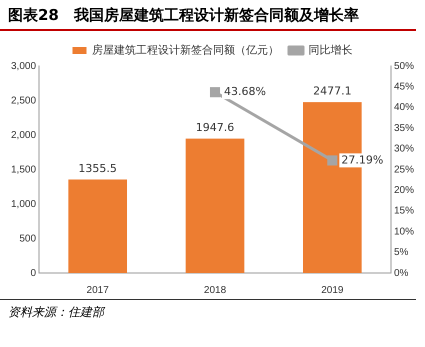 The image size is (425, 347). What do you see at coordinates (404, 128) in the screenshot?
I see `y2-tick-label: 35%` at bounding box center [404, 128].